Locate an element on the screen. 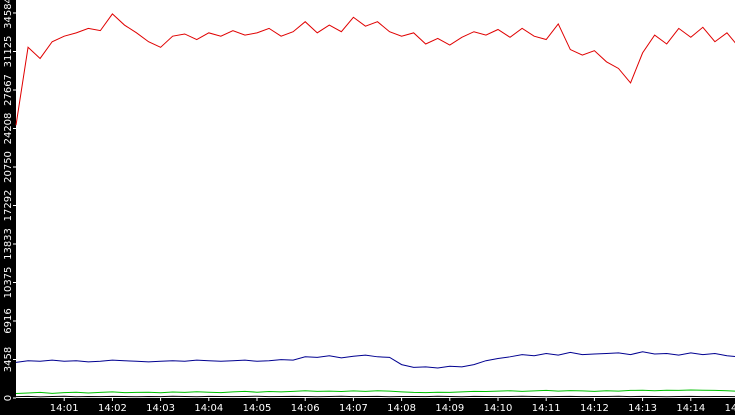  y-tick-label: 3458 is located at coordinates (8, 359).